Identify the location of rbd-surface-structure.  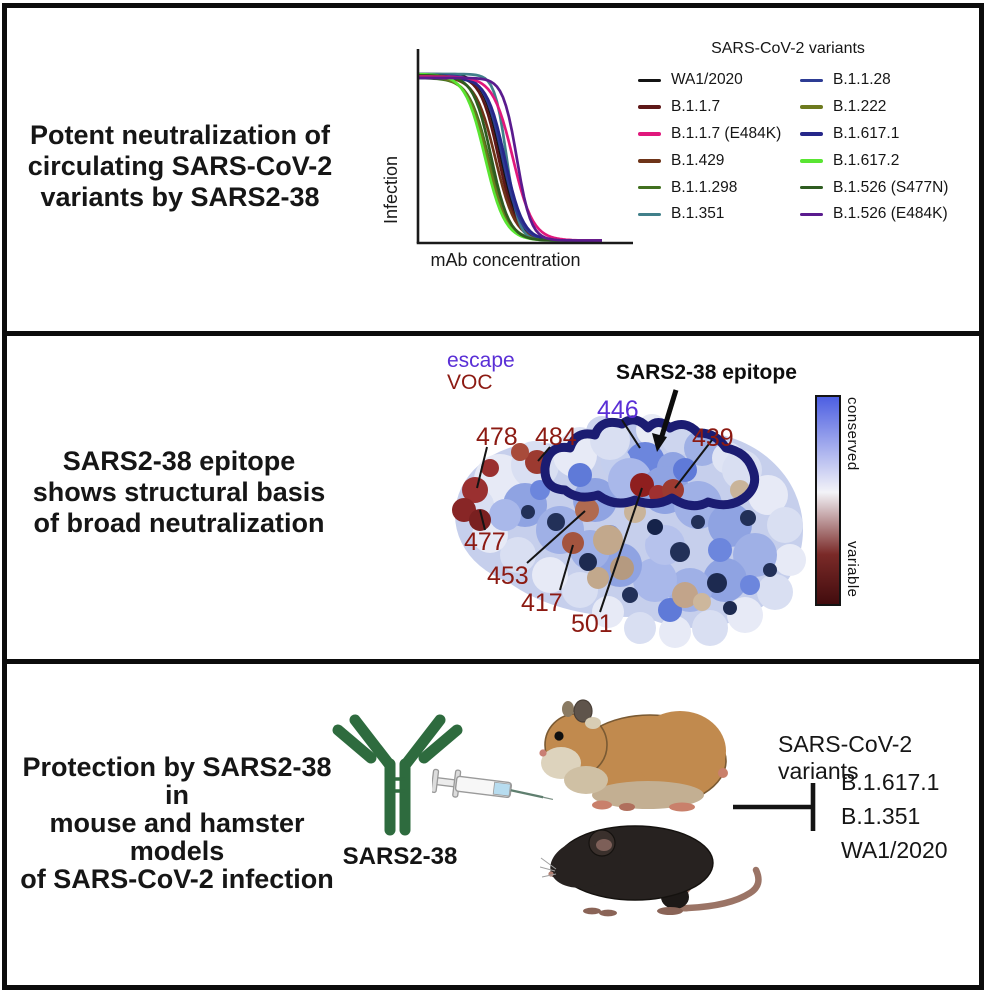
(629, 518).